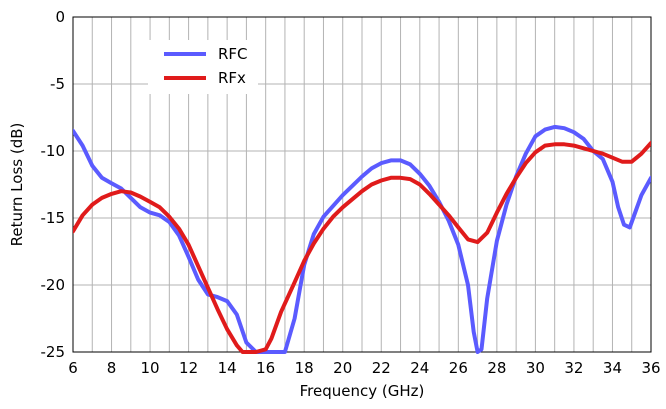 This screenshot has height=409, width=666. What do you see at coordinates (612, 368) in the screenshot?
I see `x-tick-label: 34` at bounding box center [612, 368].